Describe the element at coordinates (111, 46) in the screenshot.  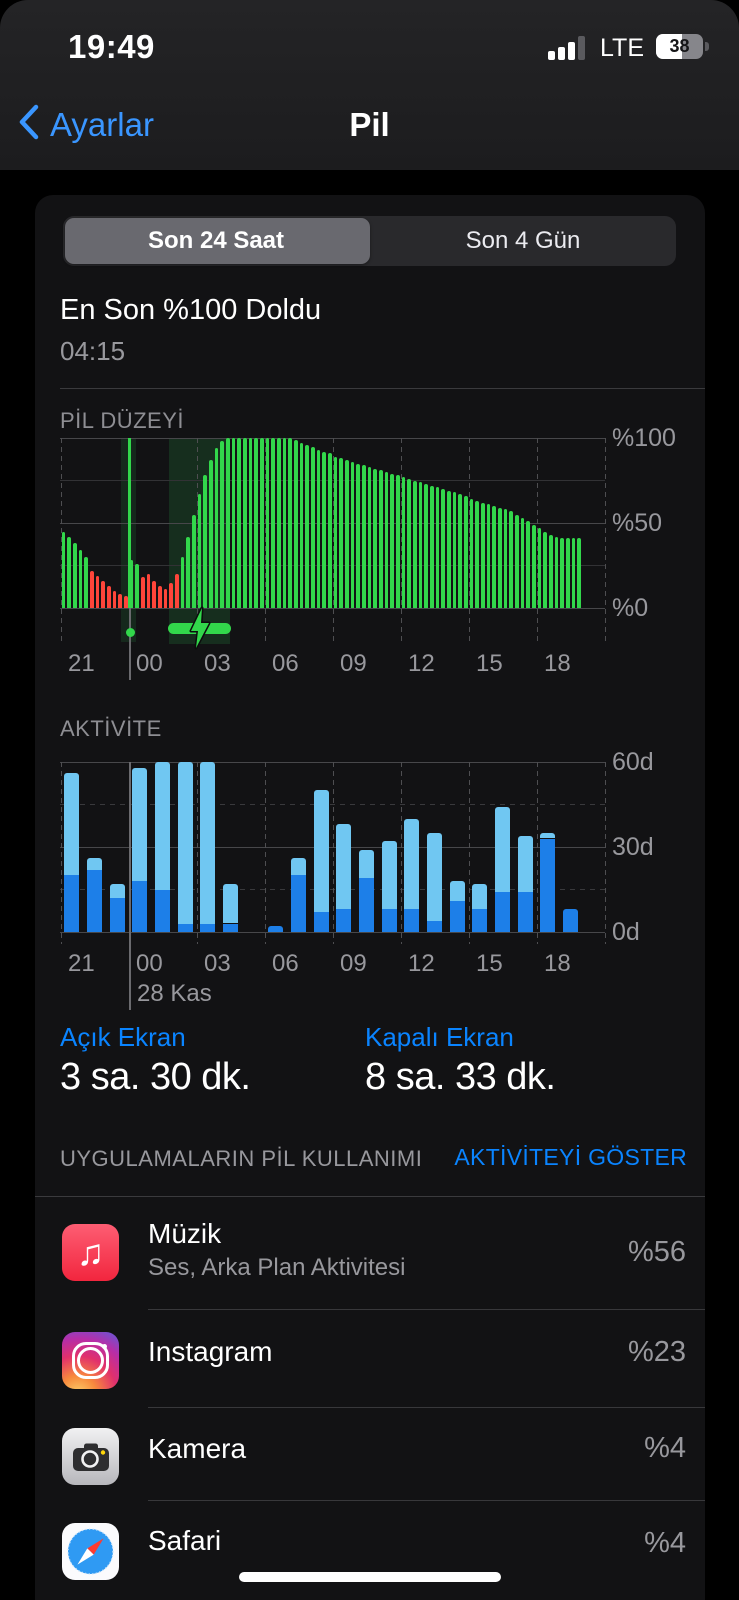
I see `status-time: 19:49` at that location.